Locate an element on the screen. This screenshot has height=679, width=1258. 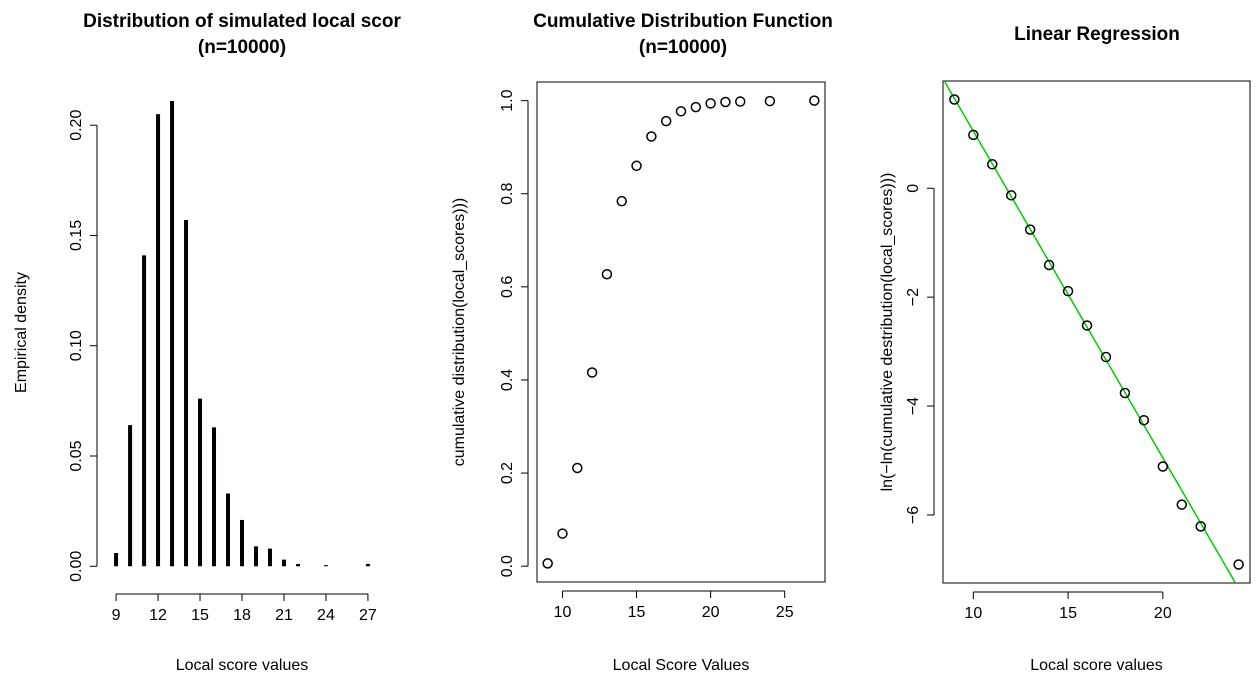
x-tick-label: 24 is located at coordinates (326, 615).